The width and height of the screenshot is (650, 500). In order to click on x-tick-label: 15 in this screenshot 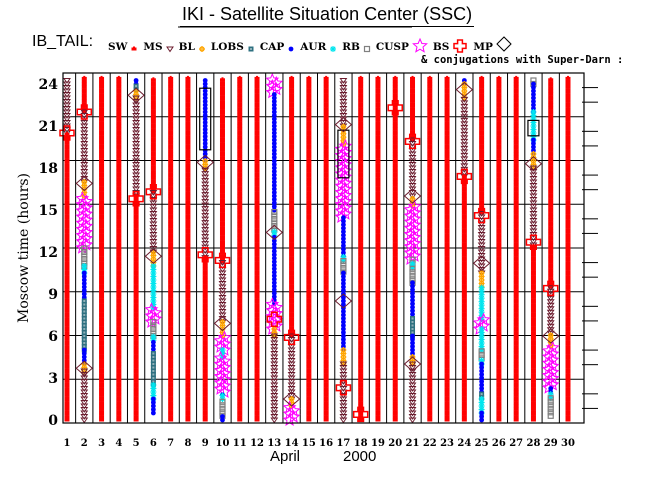, I will do `click(309, 443)`.